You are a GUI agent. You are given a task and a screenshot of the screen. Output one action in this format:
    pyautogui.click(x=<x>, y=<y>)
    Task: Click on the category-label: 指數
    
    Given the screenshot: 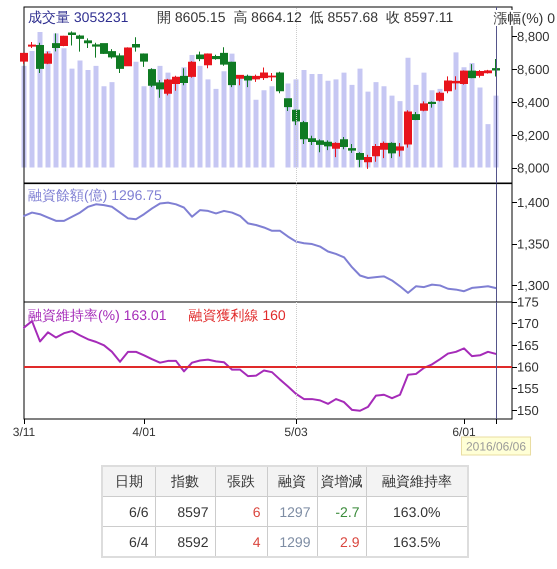 What is the action you would take?
    pyautogui.click(x=185, y=481)
    